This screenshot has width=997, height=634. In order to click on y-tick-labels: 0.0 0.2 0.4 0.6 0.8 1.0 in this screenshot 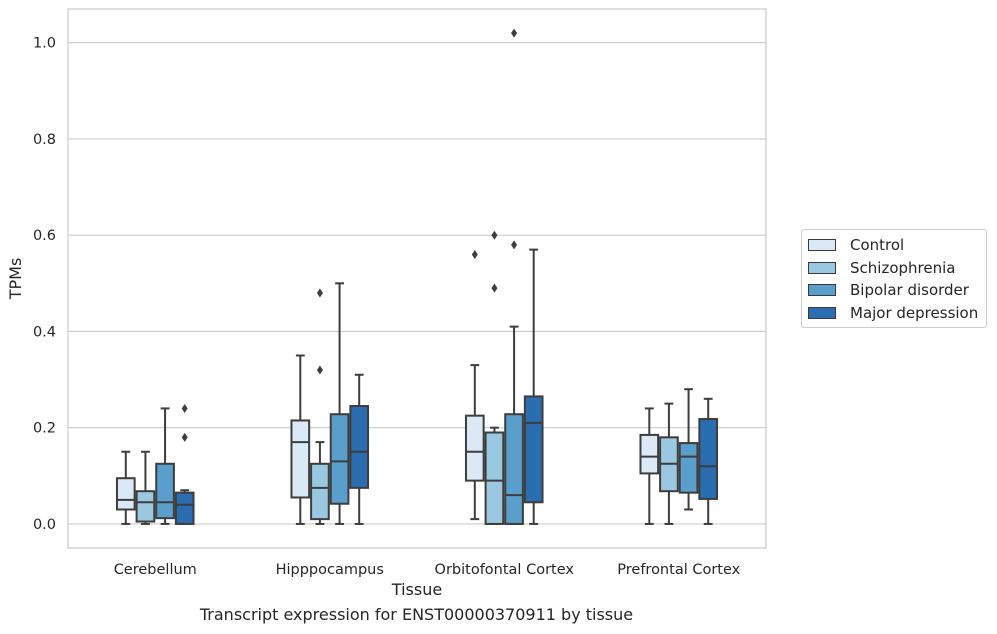, I will do `click(44, 284)`.